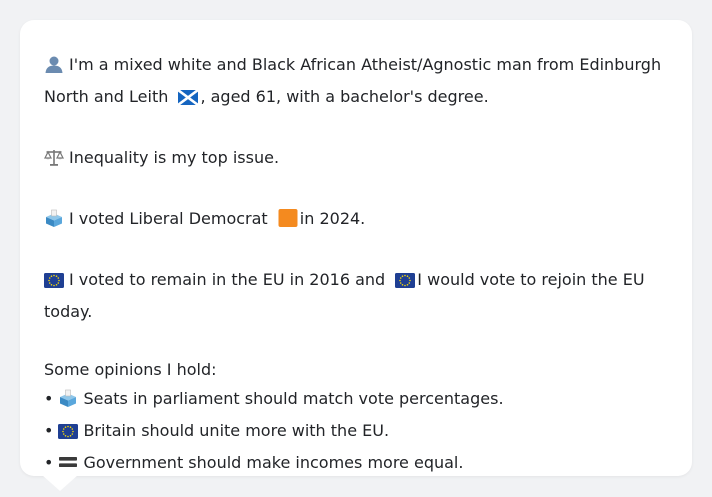 Image resolution: width=712 pixels, height=497 pixels. What do you see at coordinates (344, 96) in the screenshot?
I see `intro-suffix: , aged 61, with a bachelor's degree.` at bounding box center [344, 96].